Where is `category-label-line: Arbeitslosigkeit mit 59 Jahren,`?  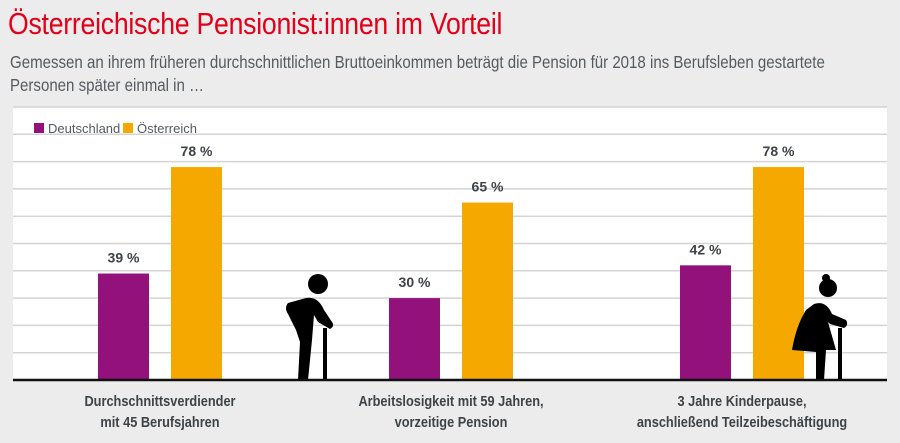
category-label-line: Arbeitslosigkeit mit 59 Jahren, is located at coordinates (451, 402).